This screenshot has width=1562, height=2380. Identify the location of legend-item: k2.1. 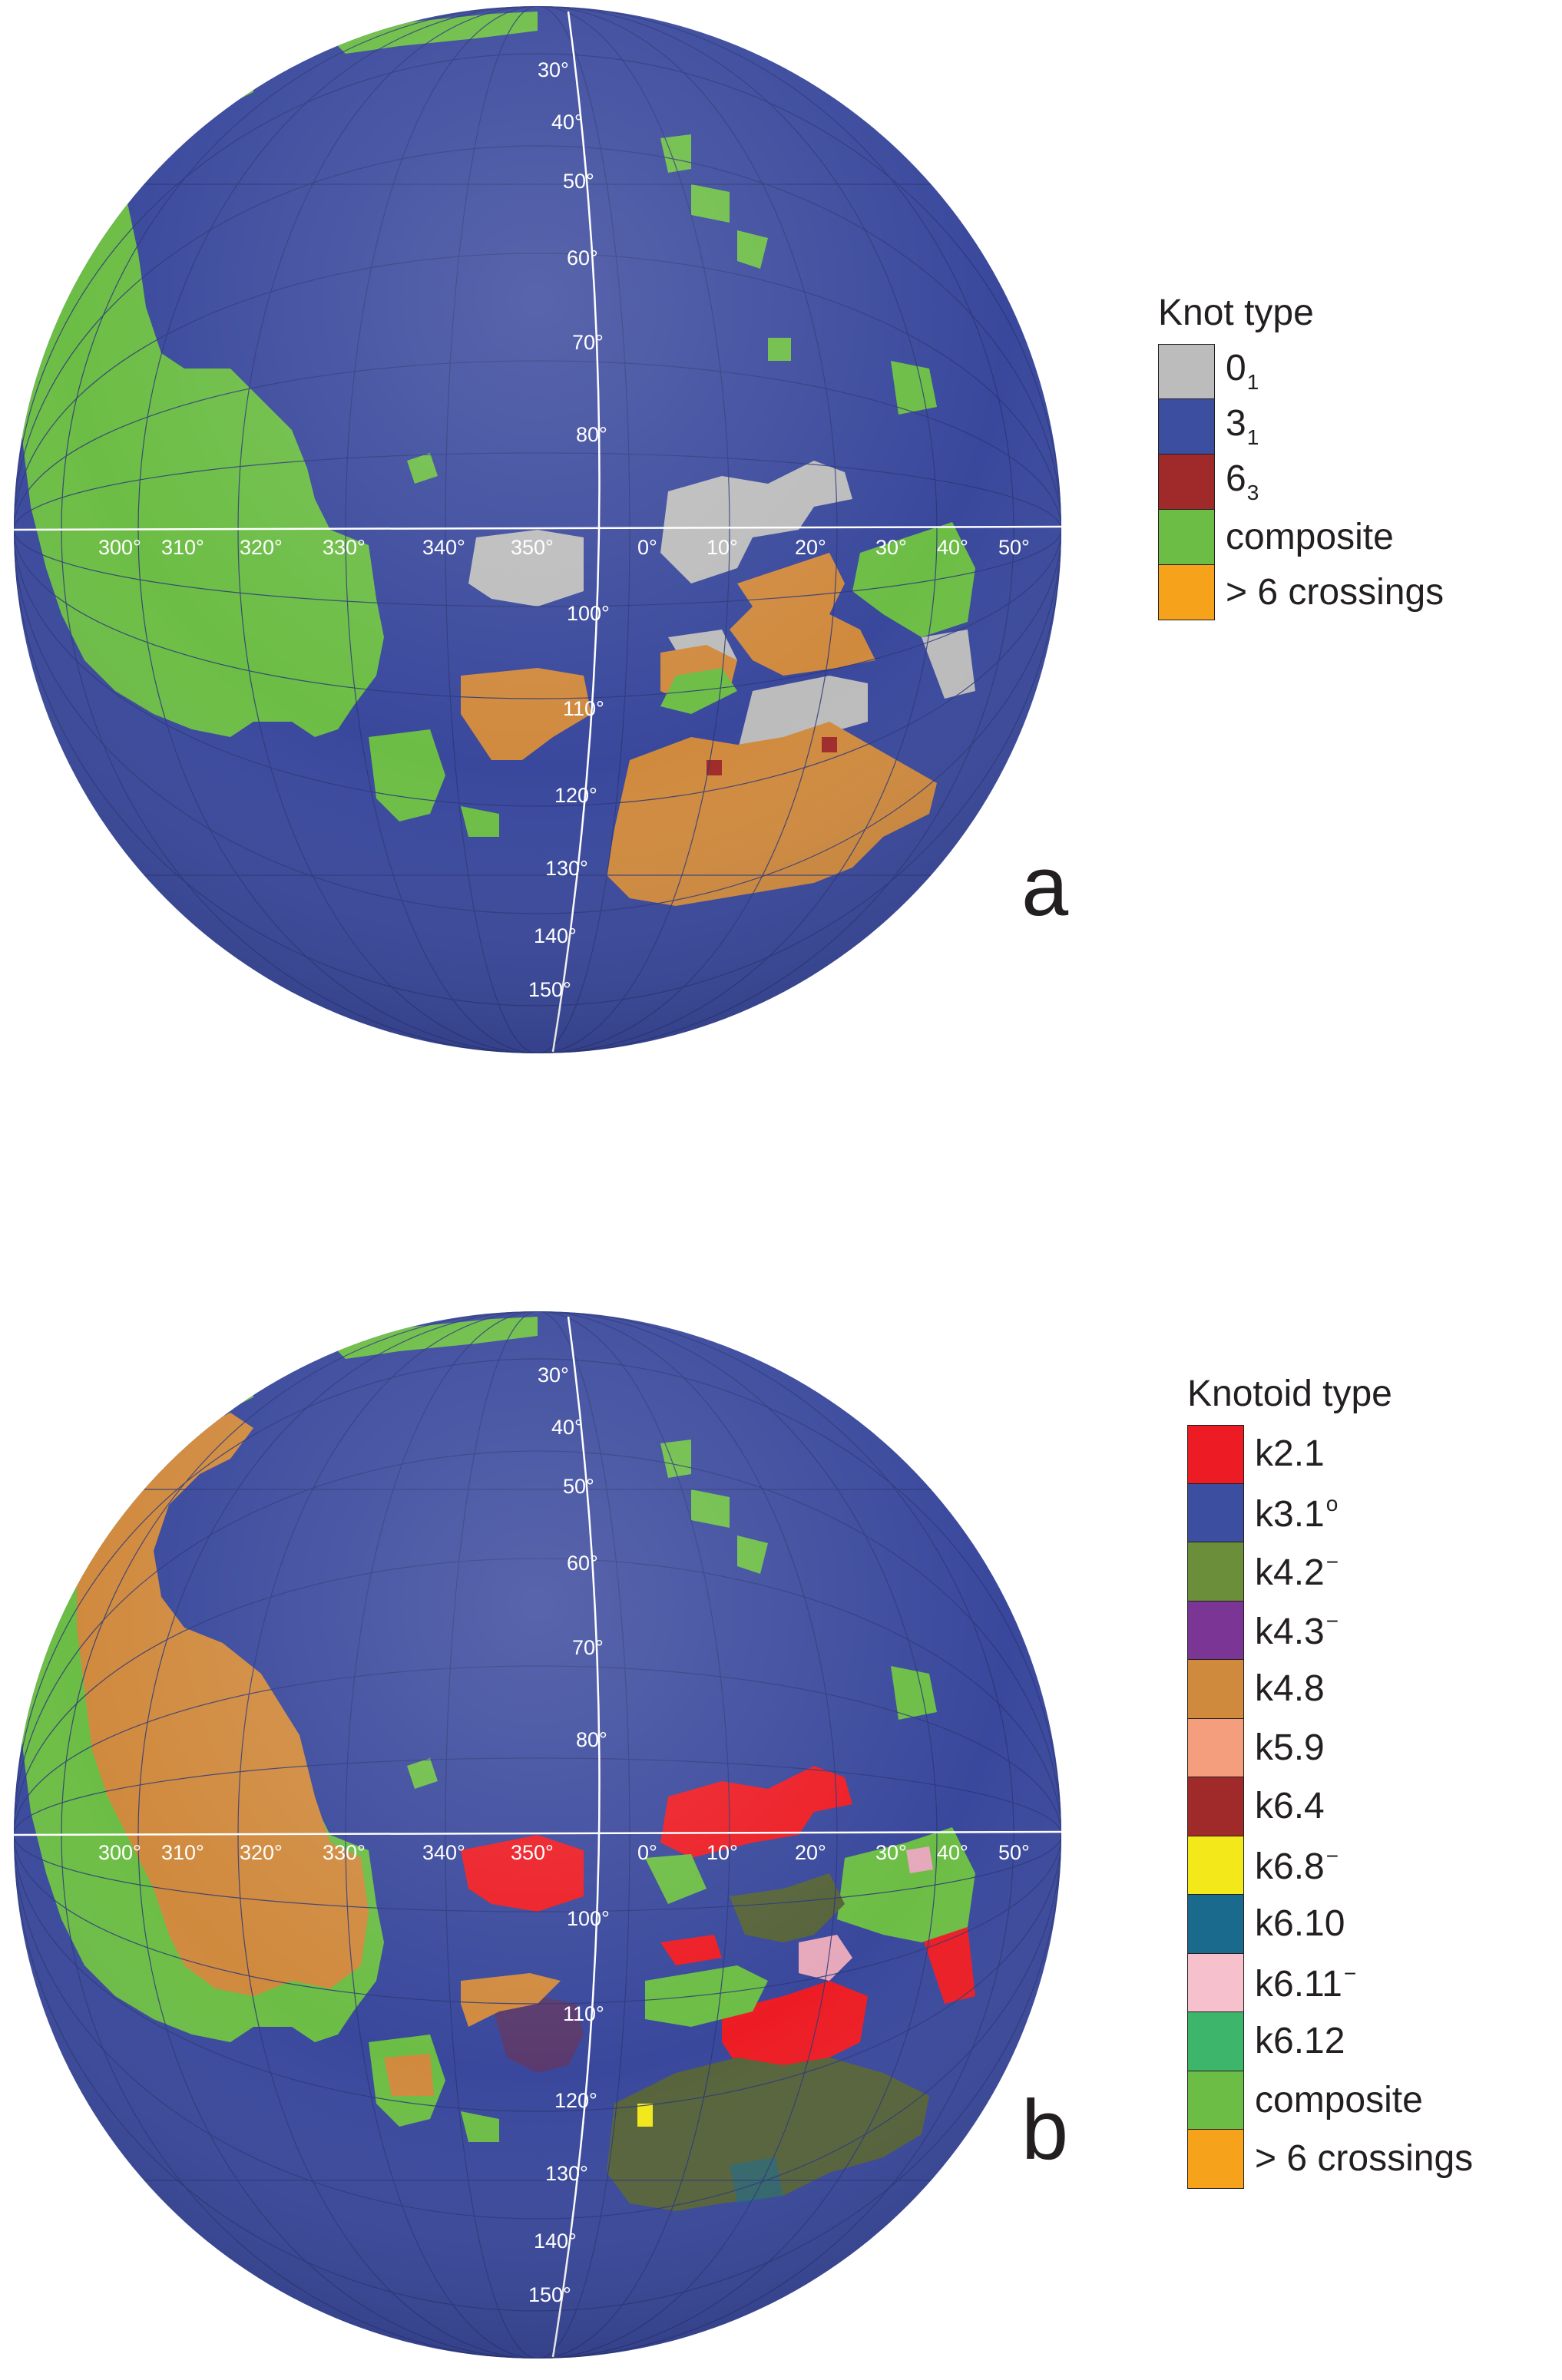
(1330, 1454).